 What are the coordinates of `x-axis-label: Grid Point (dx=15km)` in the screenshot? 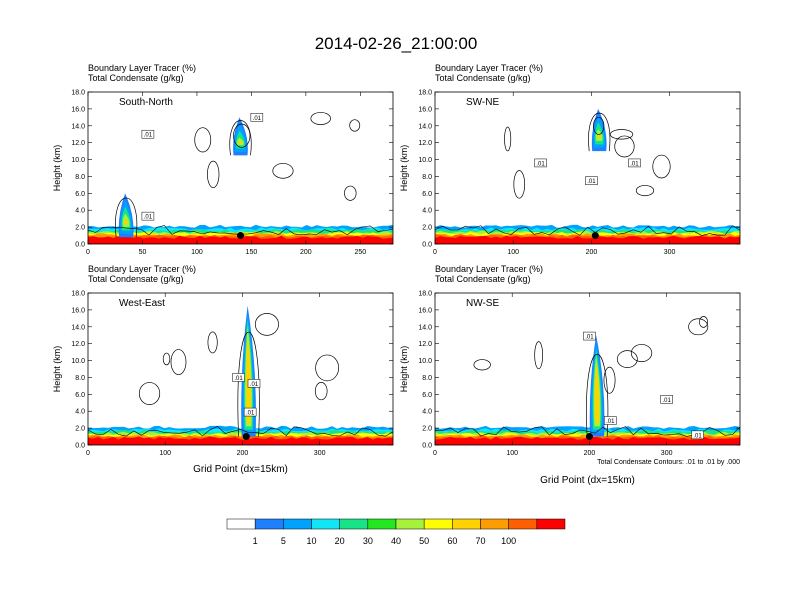 It's located at (587, 480).